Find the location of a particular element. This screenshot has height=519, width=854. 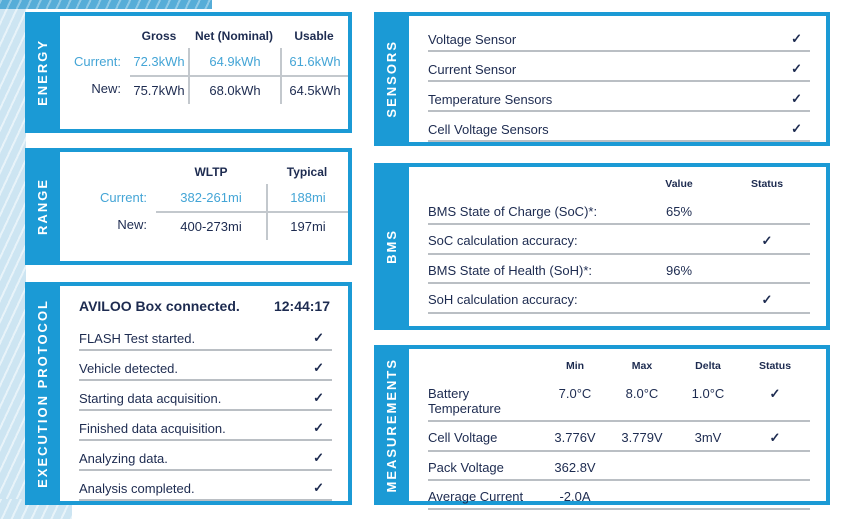

sensor-label: Temperature Sensors is located at coordinates (490, 99).